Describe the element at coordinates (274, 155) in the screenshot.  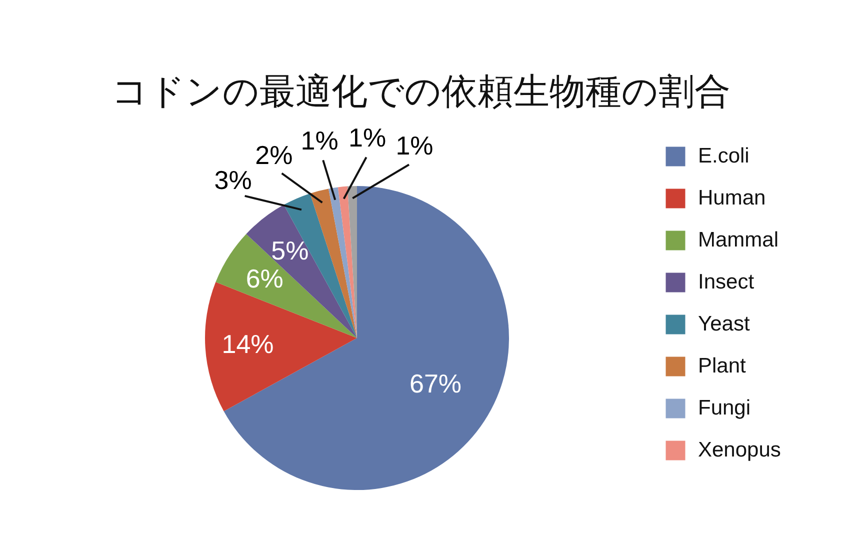
I see `data-label: 2%` at that location.